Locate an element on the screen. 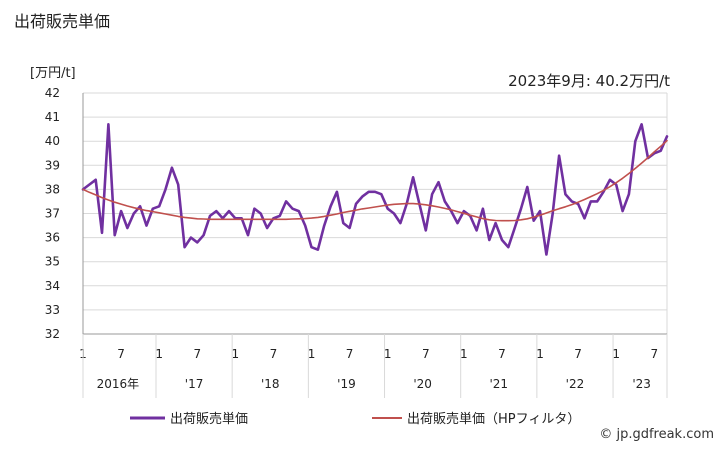 The height and width of the screenshot is (450, 728). legend-label: 出荷販売単価 is located at coordinates (209, 419).